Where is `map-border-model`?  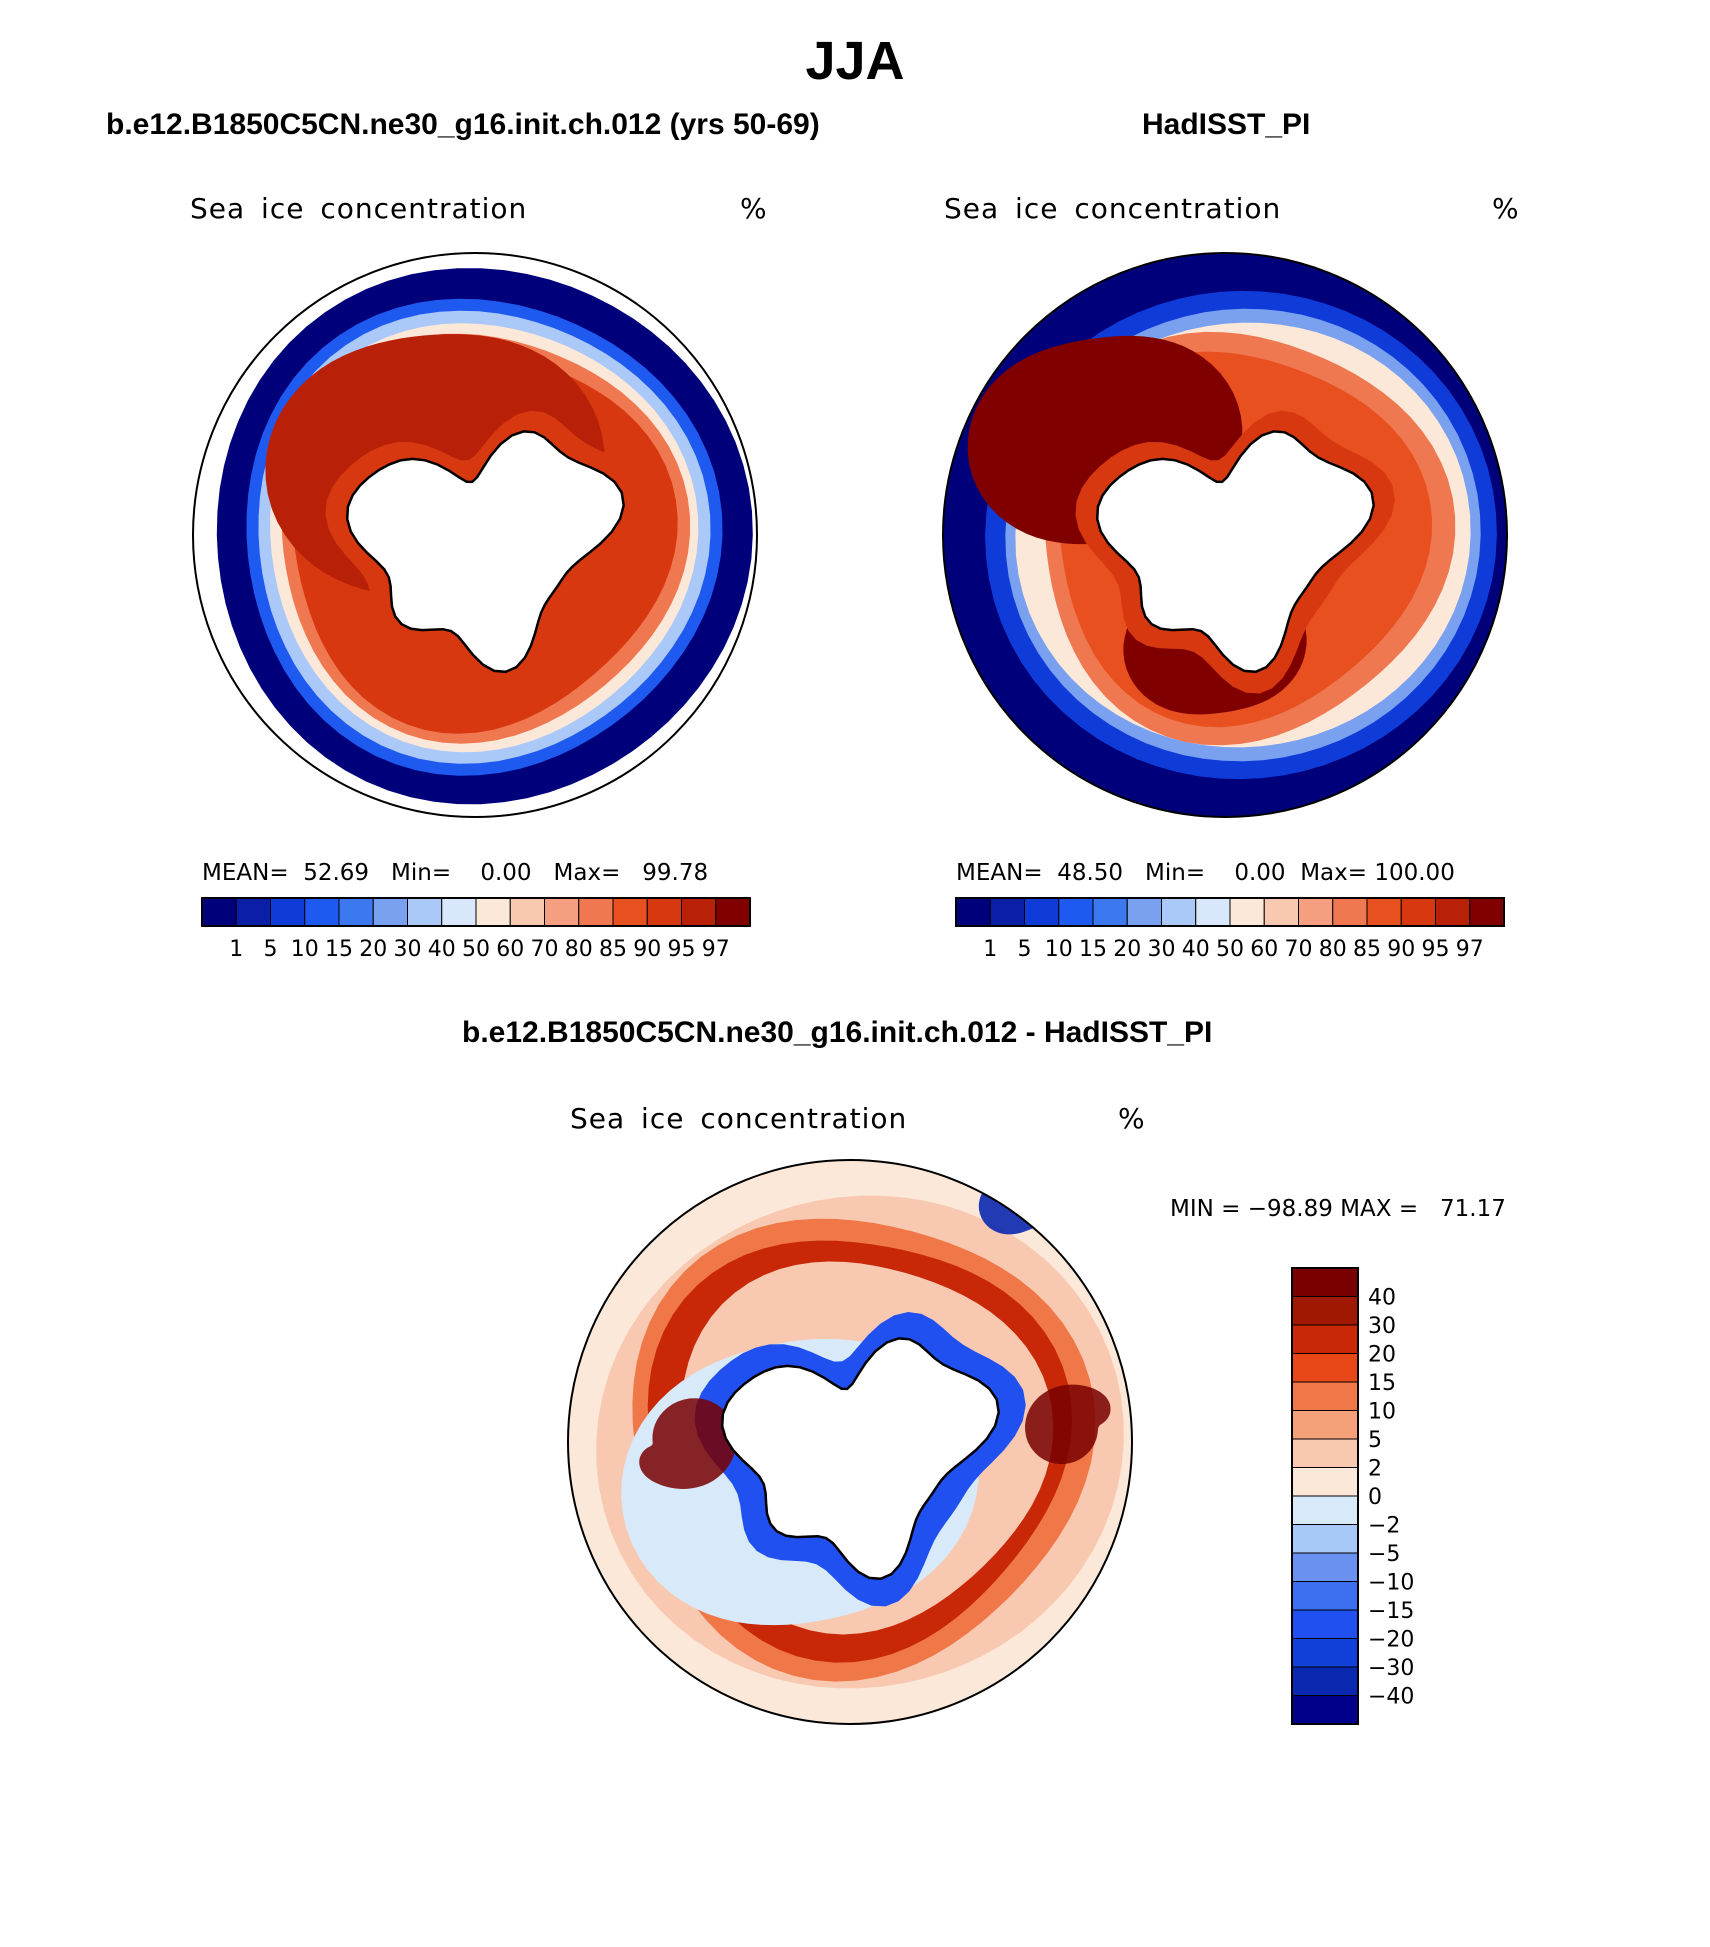
map-border-model is located at coordinates (475, 535).